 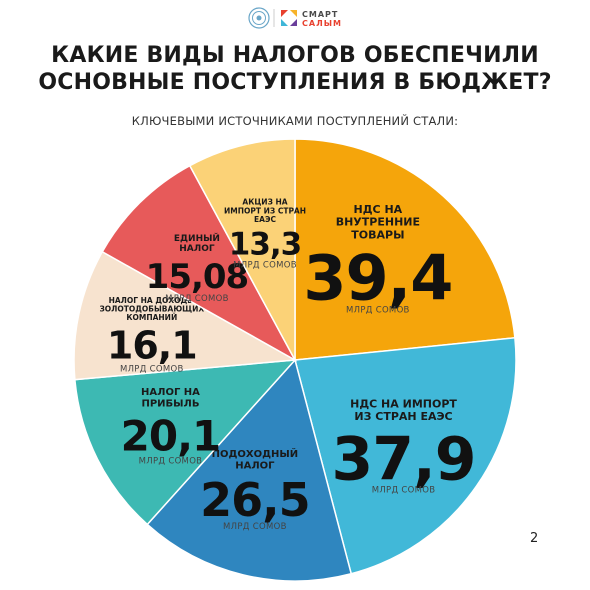 What do you see at coordinates (152, 300) in the screenshot?
I see `slice-label: НАЛОГ НА ДОХОДЫ` at bounding box center [152, 300].